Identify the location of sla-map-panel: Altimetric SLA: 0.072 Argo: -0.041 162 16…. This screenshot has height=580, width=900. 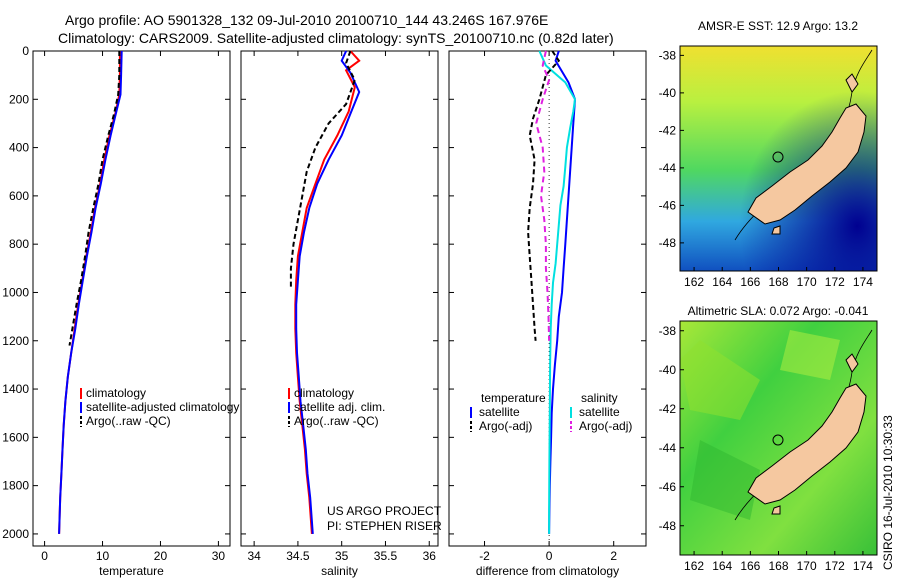
(768, 438).